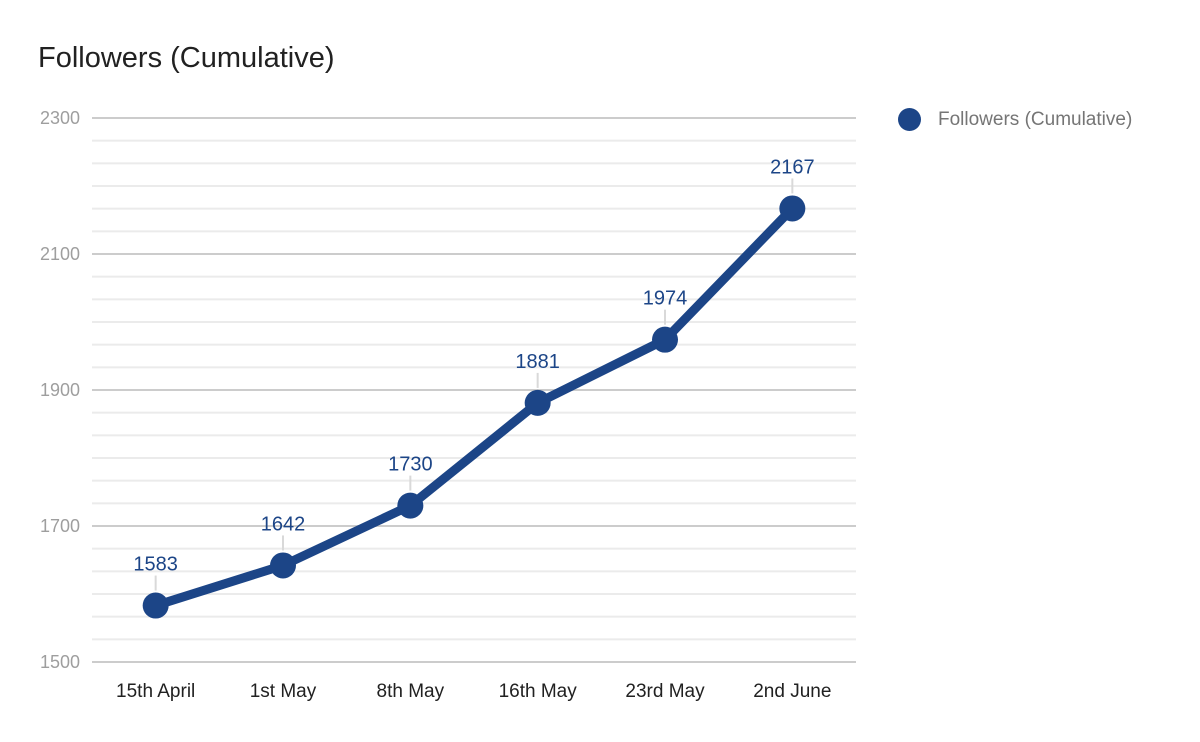  I want to click on data-point-value-label: 1881, so click(537, 362).